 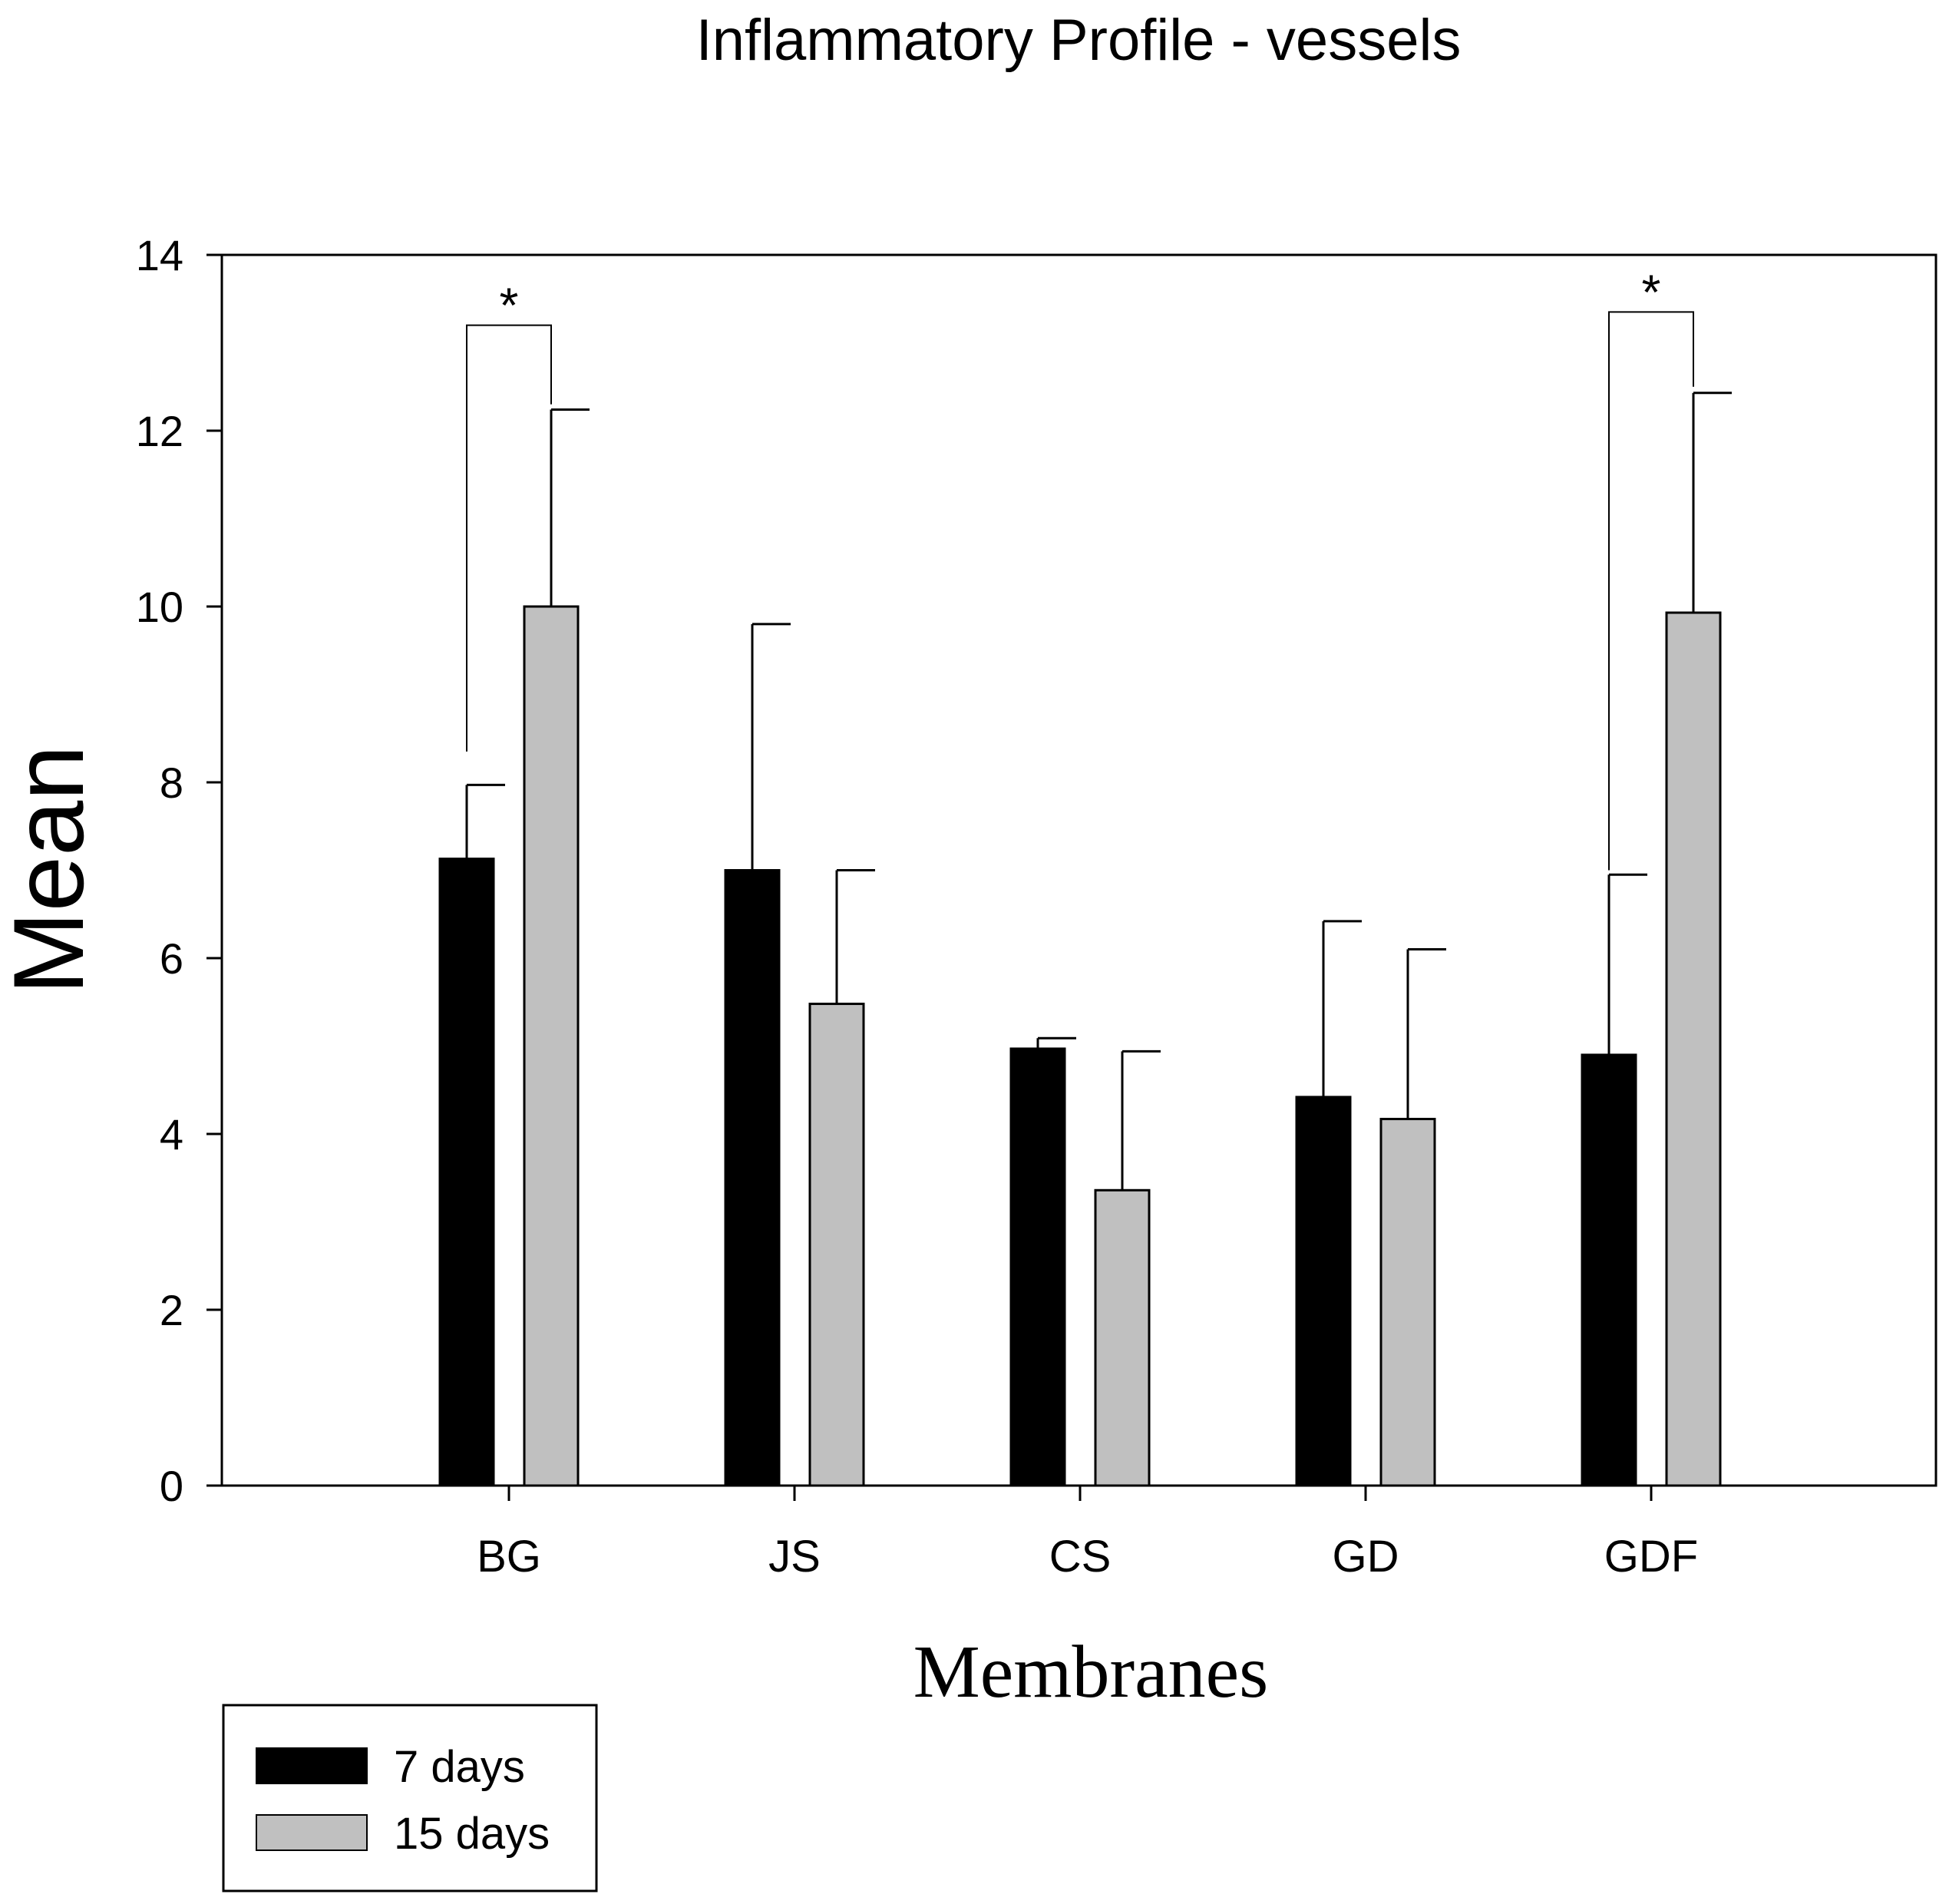 I want to click on bar-gd-7-days, so click(x=1323, y=1291).